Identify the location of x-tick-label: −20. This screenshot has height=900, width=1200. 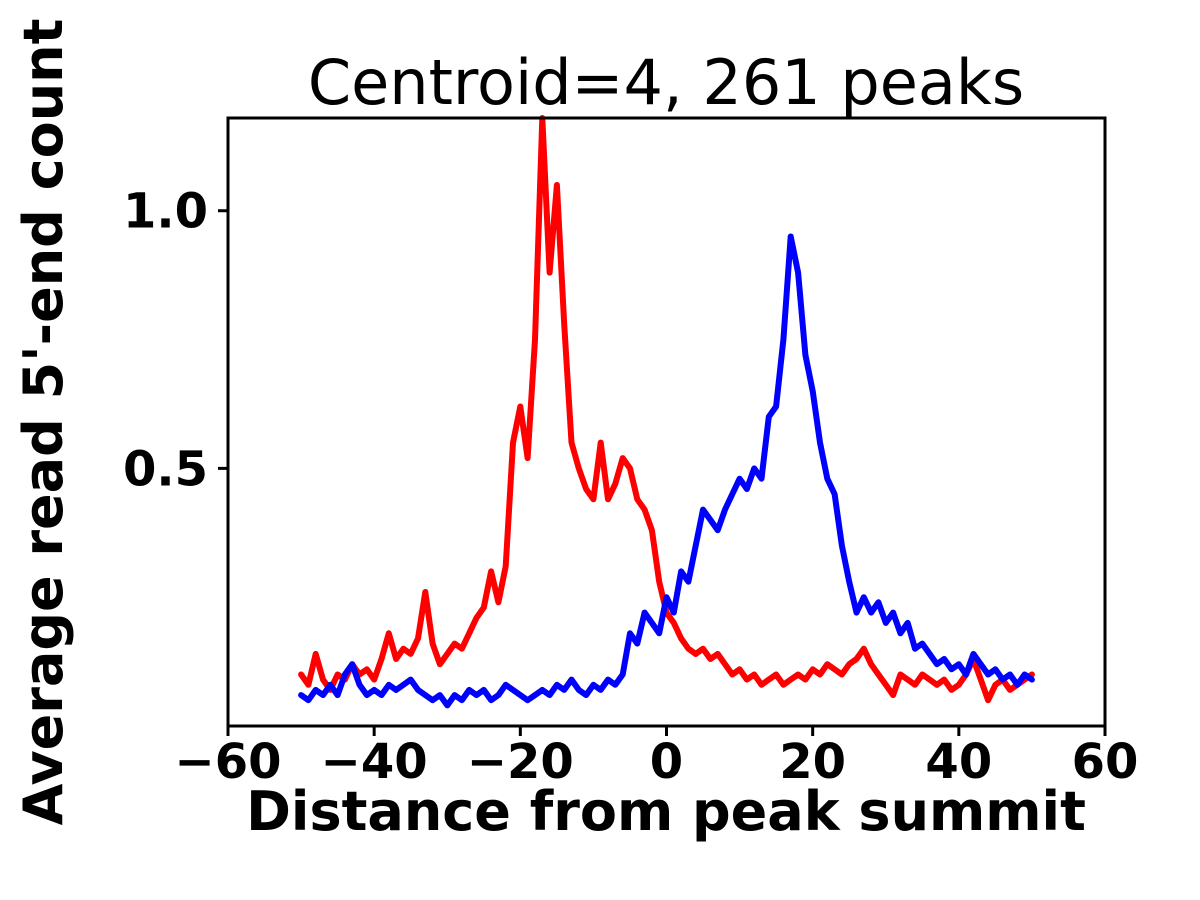
(520, 762).